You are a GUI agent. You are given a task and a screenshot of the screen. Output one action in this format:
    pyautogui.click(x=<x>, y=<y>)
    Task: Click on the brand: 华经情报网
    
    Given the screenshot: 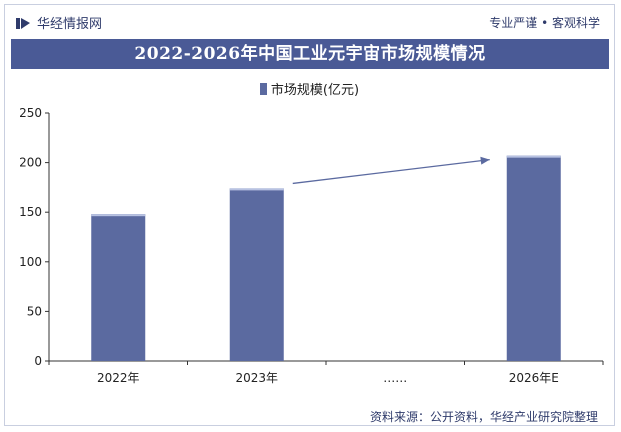 What is the action you would take?
    pyautogui.click(x=58, y=22)
    